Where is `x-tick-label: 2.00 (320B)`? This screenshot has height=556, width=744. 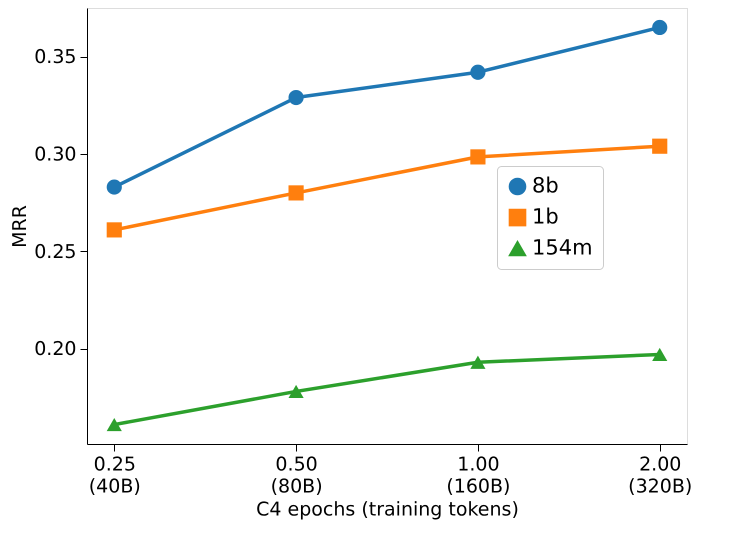
x-tick-label: 2.00 (320B) is located at coordinates (660, 476).